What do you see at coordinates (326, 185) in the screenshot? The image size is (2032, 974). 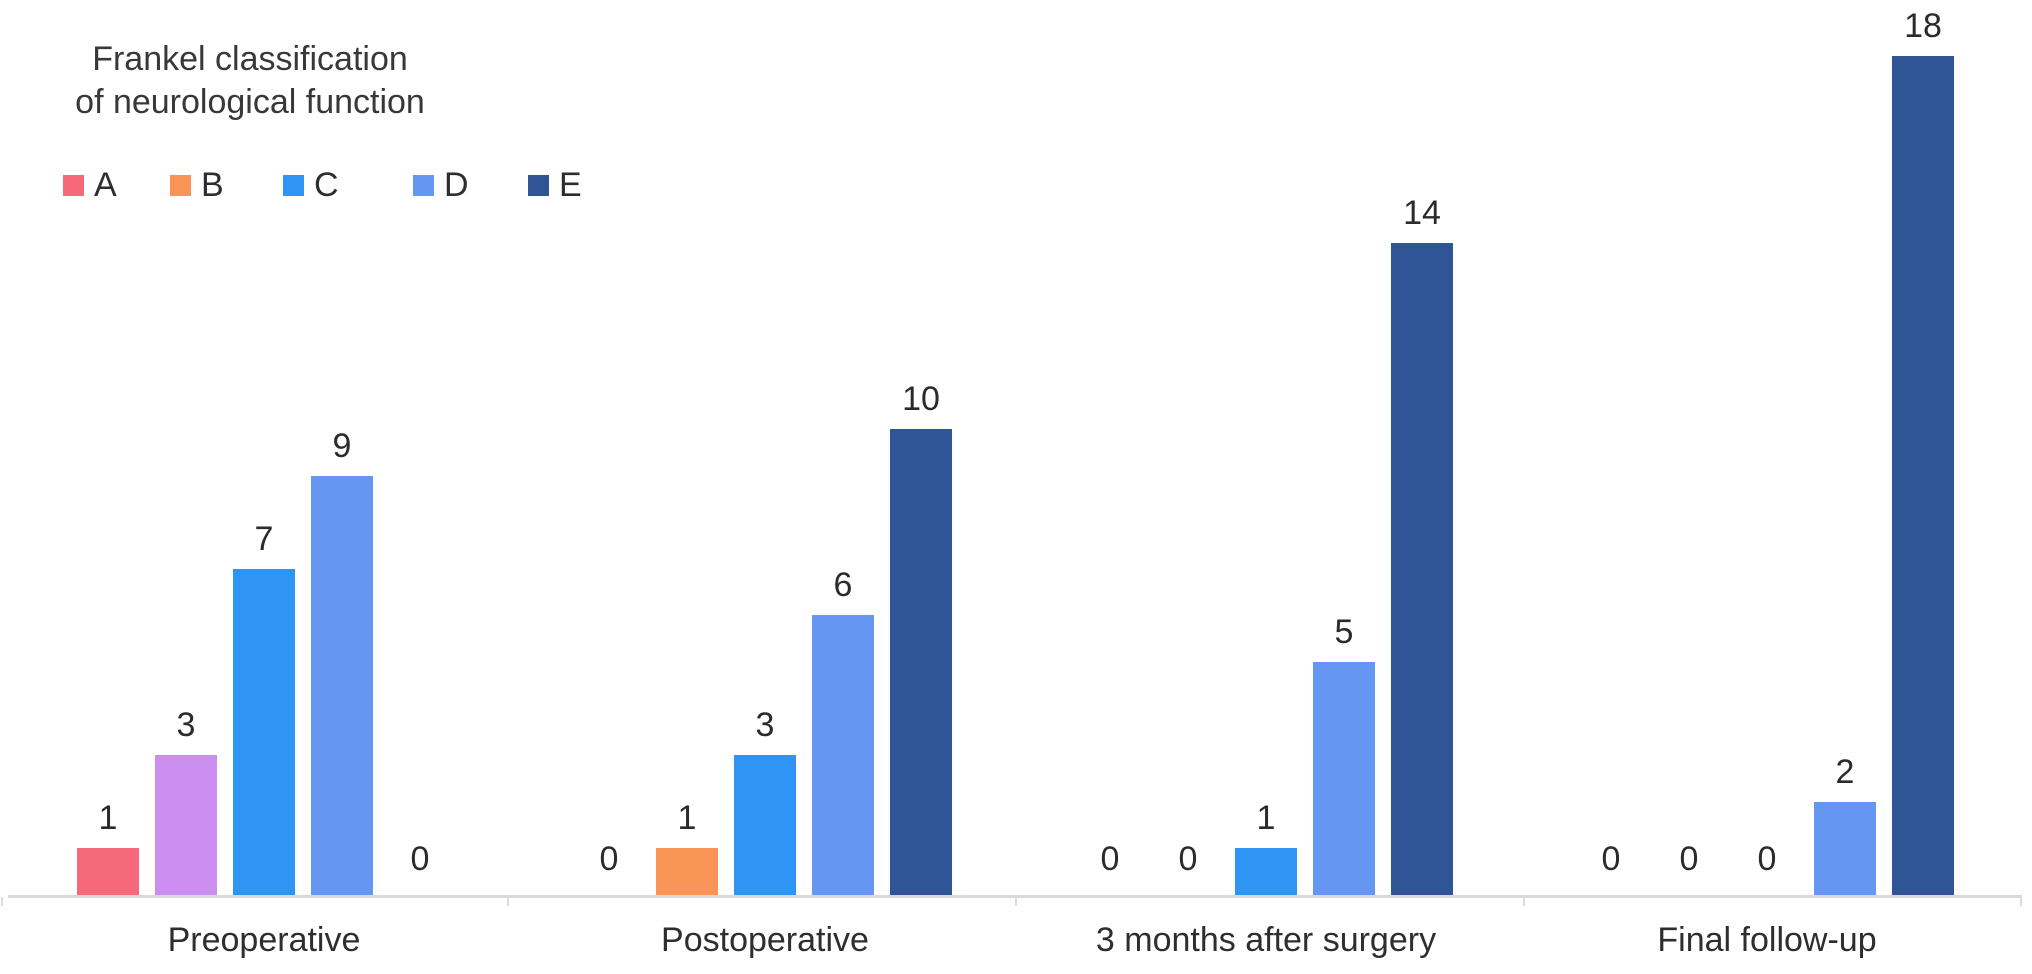 I see `legend-label: C` at bounding box center [326, 185].